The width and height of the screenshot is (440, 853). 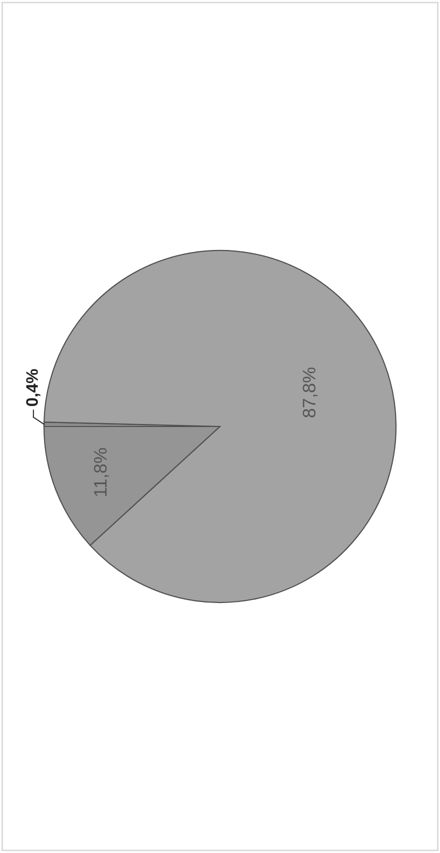 I want to click on data-label: 11,8%, so click(x=101, y=472).